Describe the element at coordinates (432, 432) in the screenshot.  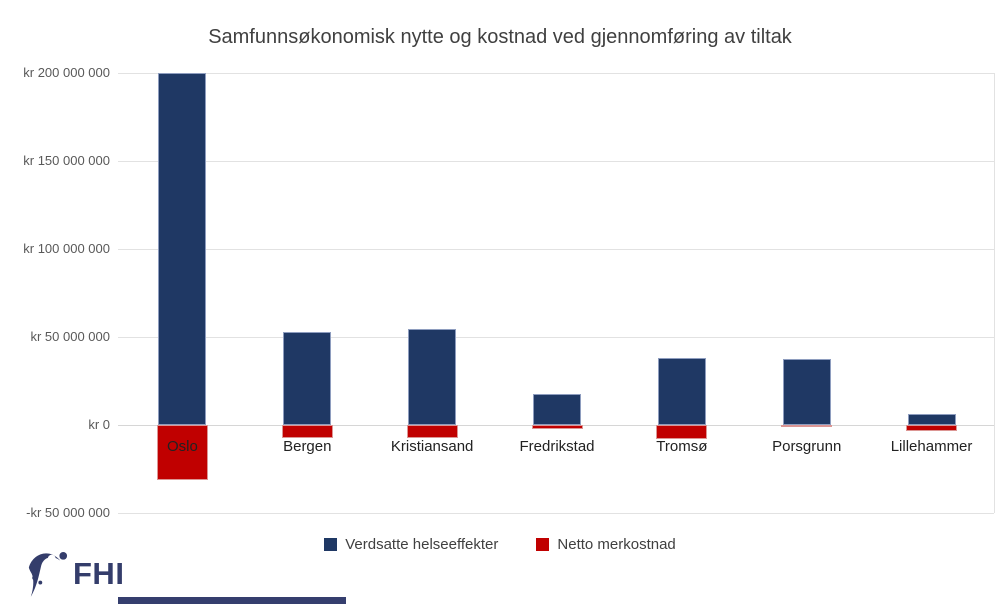
I see `bar-netto-merkostnad-kristiansand` at that location.